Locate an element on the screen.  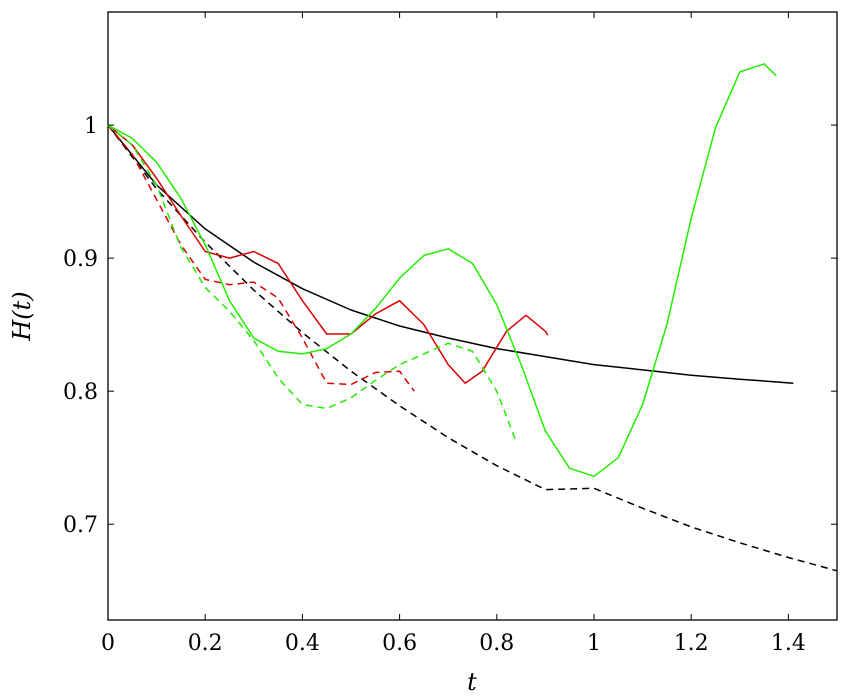
y-axis-label: H(t) is located at coordinates (22, 316).